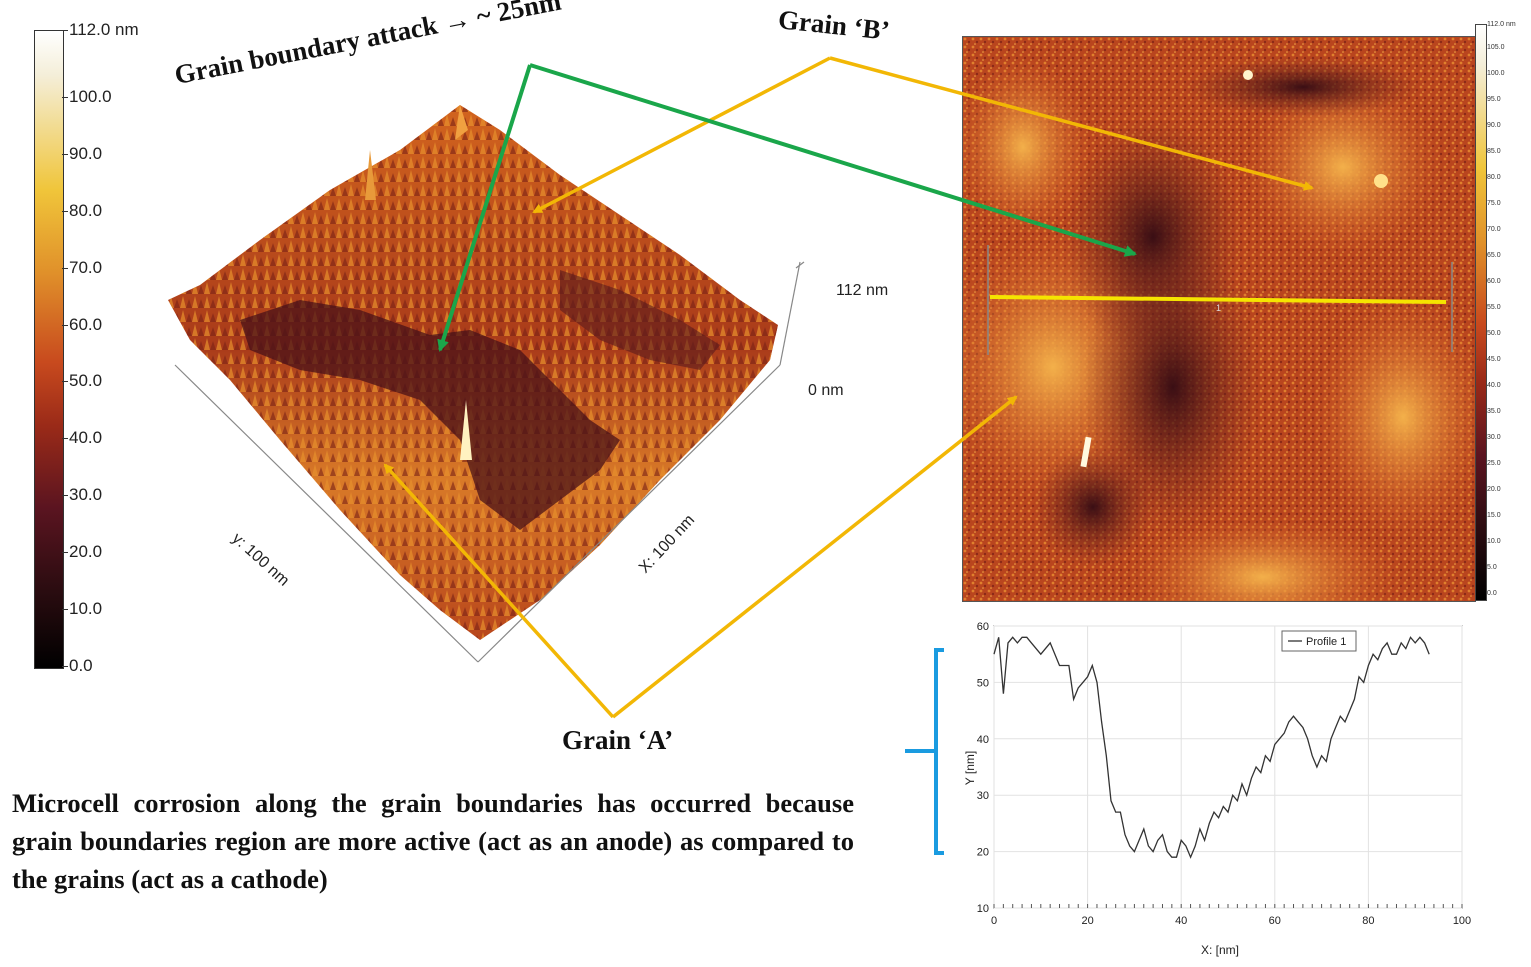 The height and width of the screenshot is (967, 1531). I want to click on profile-line-marker: 1, so click(1219, 308).